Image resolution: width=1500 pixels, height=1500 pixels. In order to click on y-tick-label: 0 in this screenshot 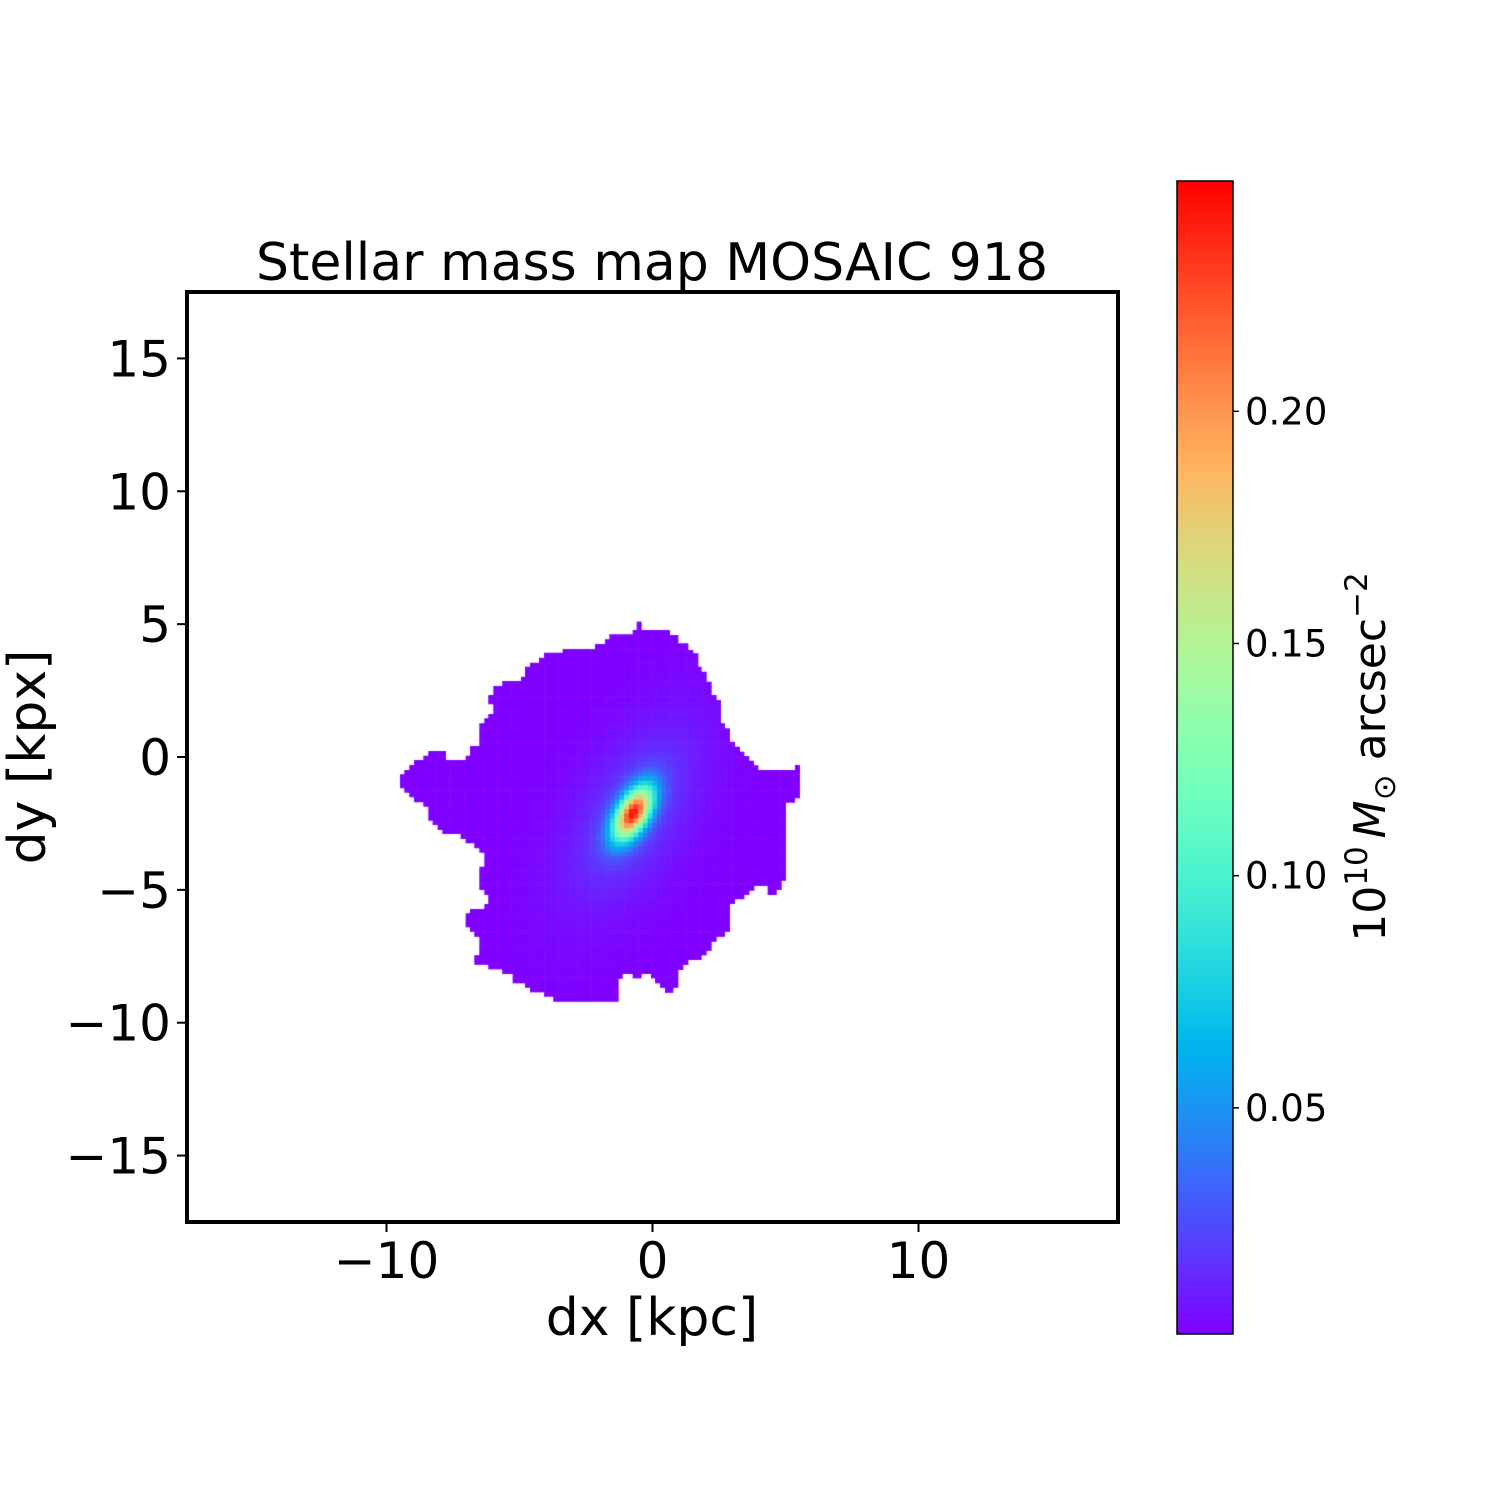, I will do `click(155, 758)`.